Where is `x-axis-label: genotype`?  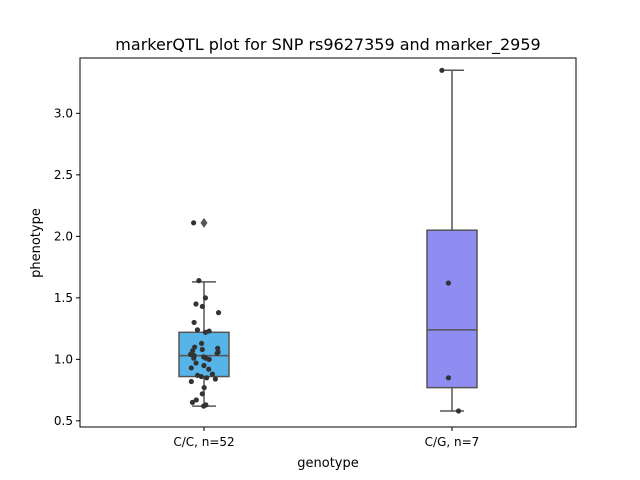 x-axis-label: genotype is located at coordinates (327, 463).